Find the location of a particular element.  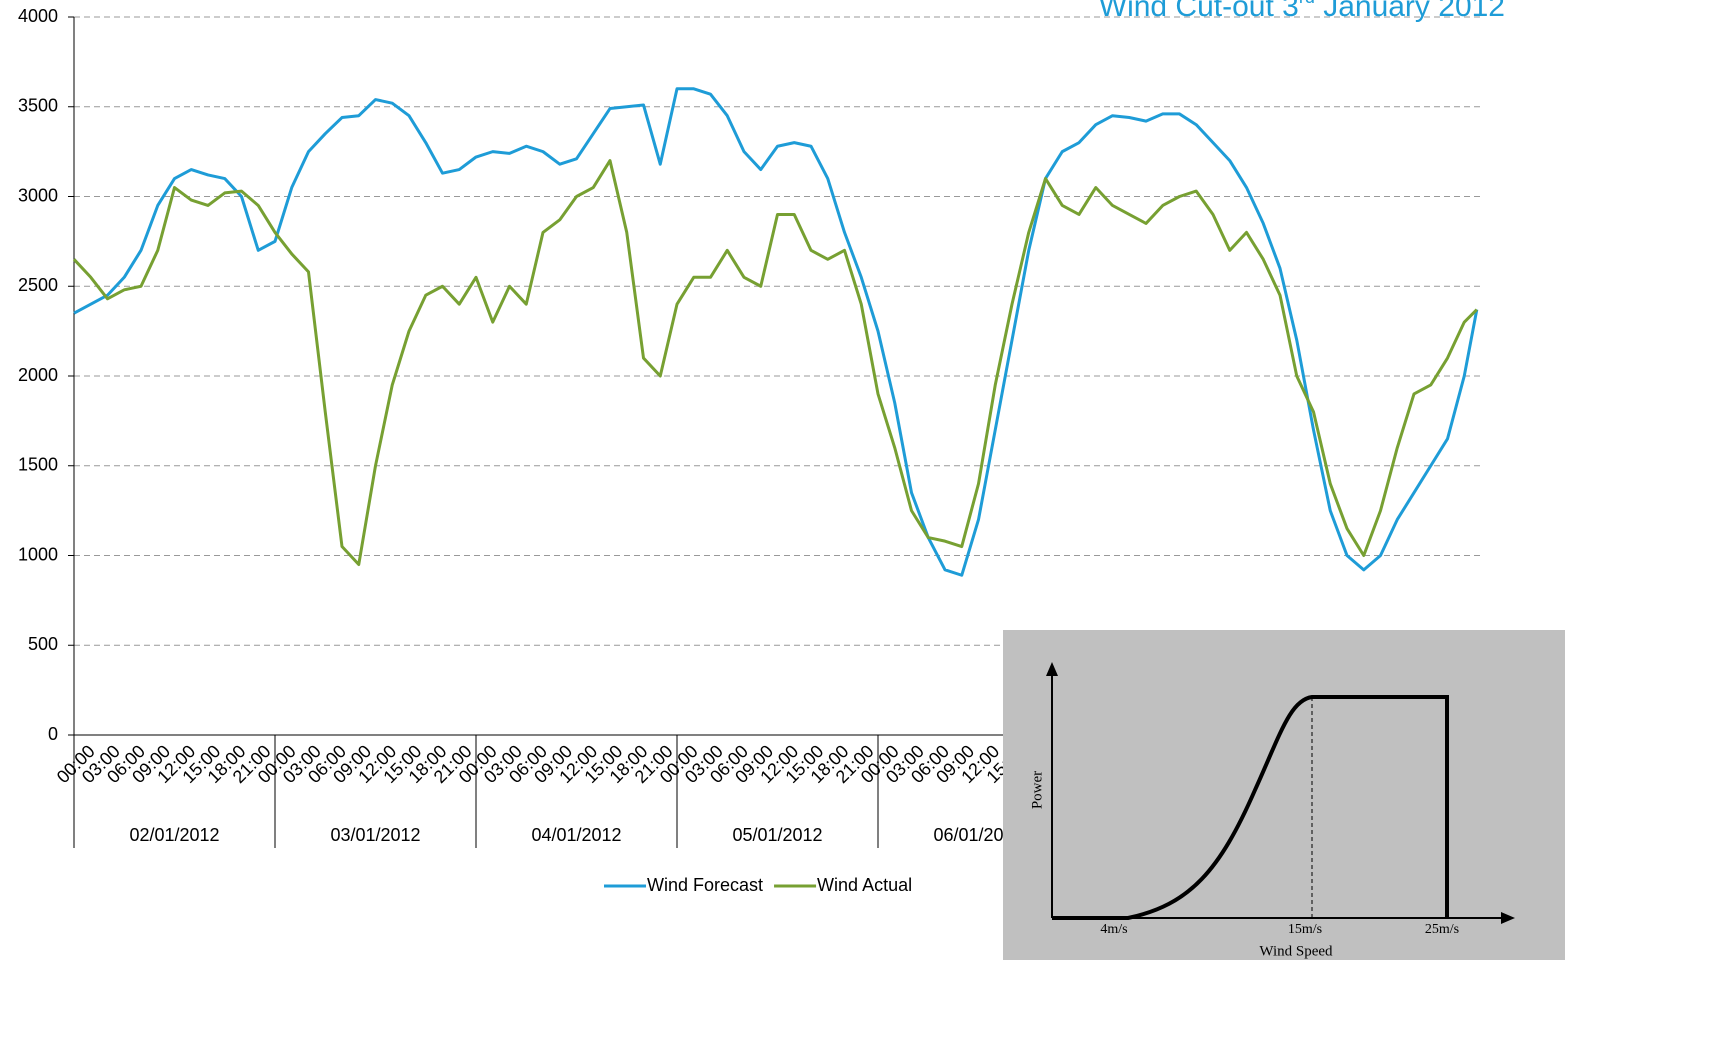

y-tick-label: 1000 is located at coordinates (38, 554).